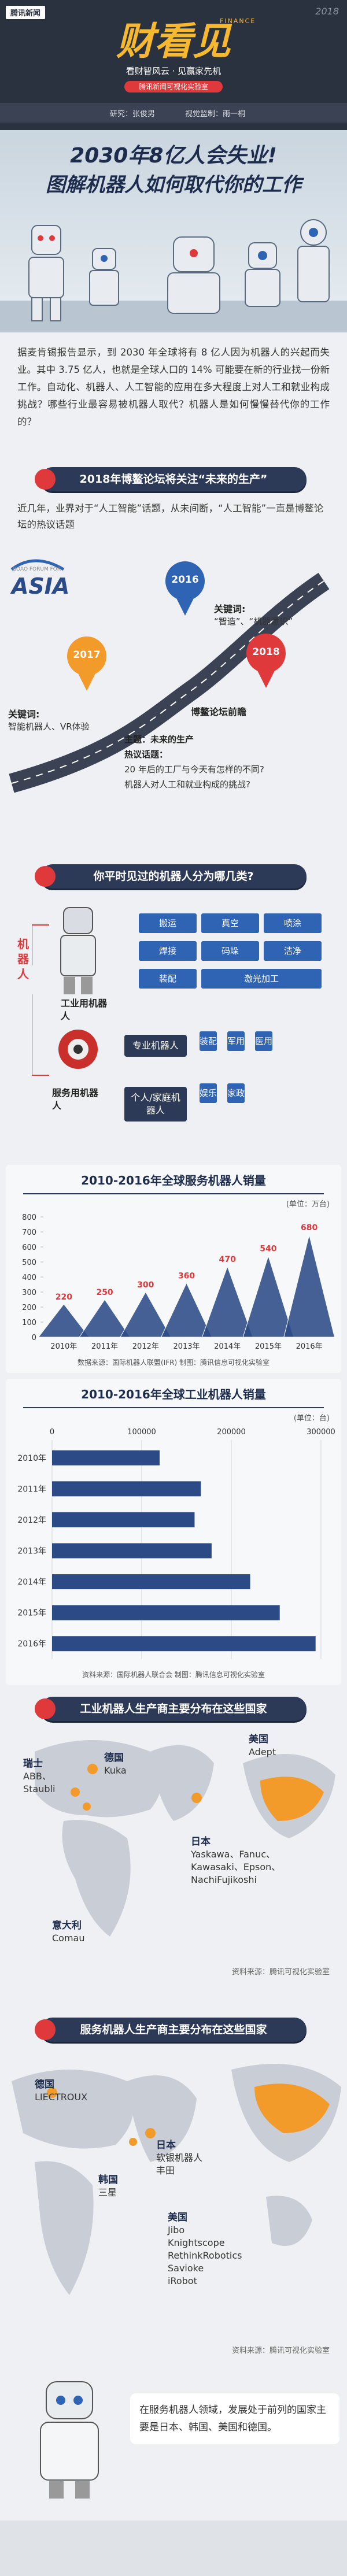  What do you see at coordinates (31, 1582) in the screenshot?
I see `y-tick-label: 2014年` at bounding box center [31, 1582].